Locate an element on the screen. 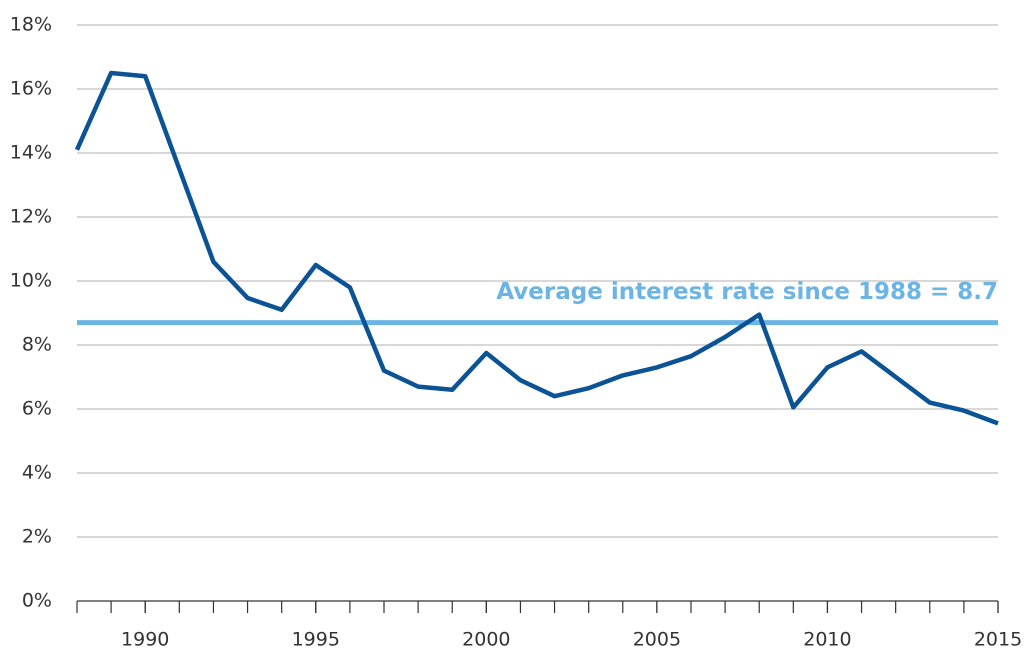 The width and height of the screenshot is (1027, 657). x-tick-label: 1990 is located at coordinates (145, 640).